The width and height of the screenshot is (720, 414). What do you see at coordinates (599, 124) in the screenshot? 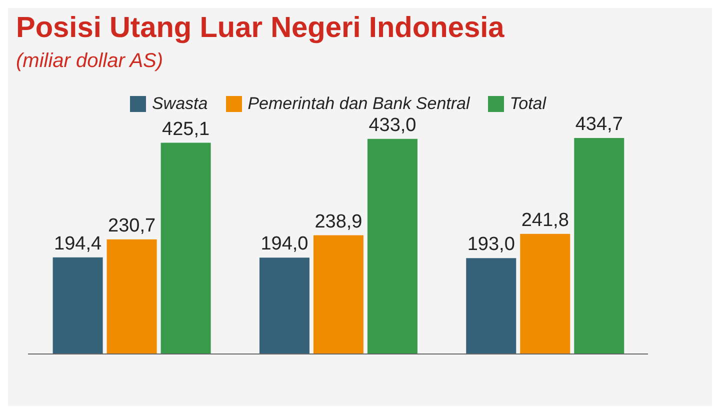
I see `data-label: 434,7` at bounding box center [599, 124].